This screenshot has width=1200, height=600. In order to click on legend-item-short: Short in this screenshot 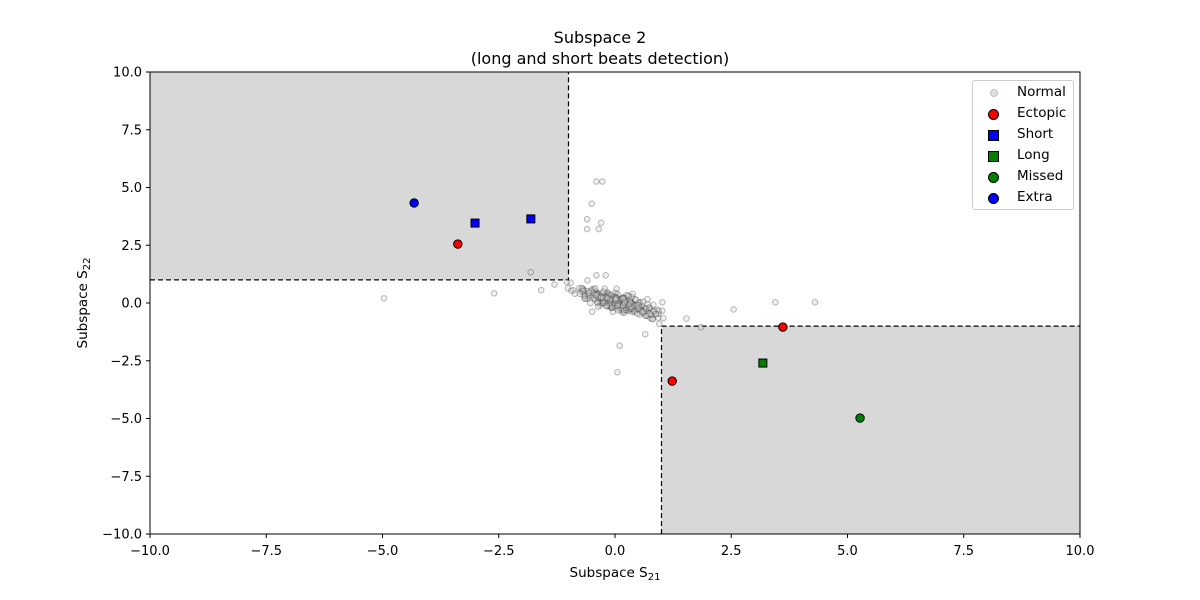, I will do `click(1023, 135)`.